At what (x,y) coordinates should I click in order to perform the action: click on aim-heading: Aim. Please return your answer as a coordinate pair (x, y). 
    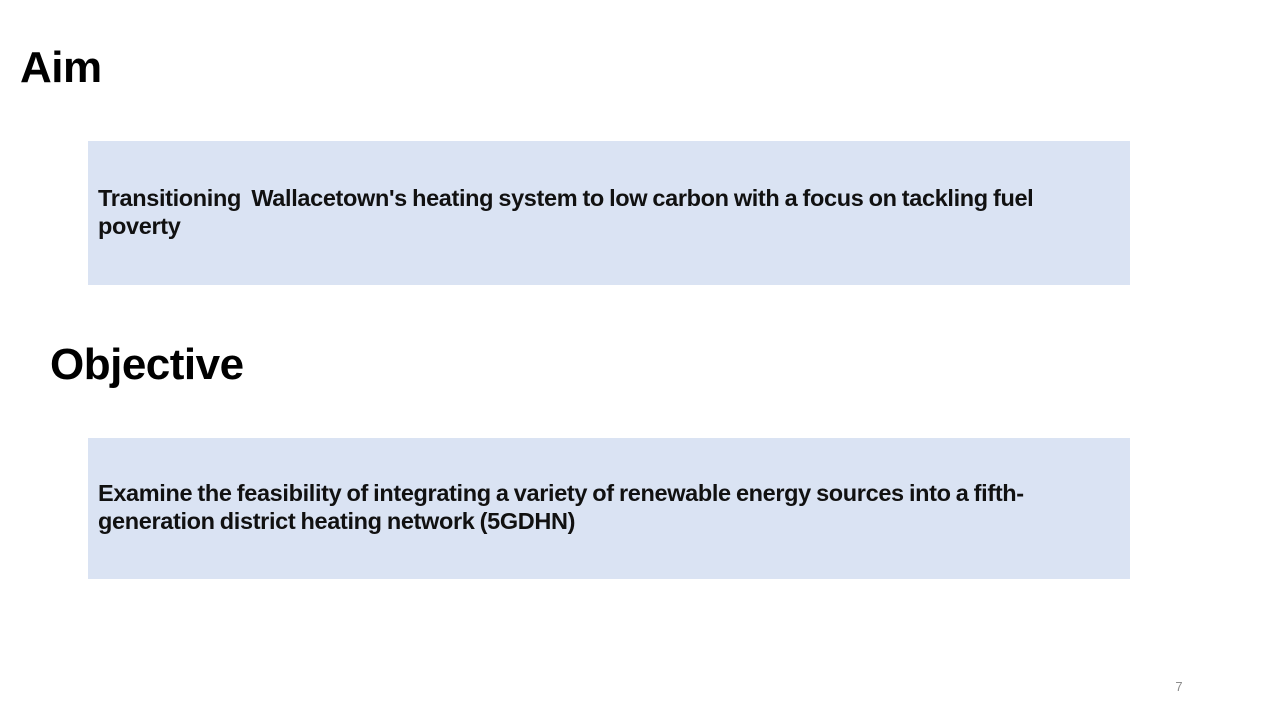
    Looking at the image, I should click on (61, 67).